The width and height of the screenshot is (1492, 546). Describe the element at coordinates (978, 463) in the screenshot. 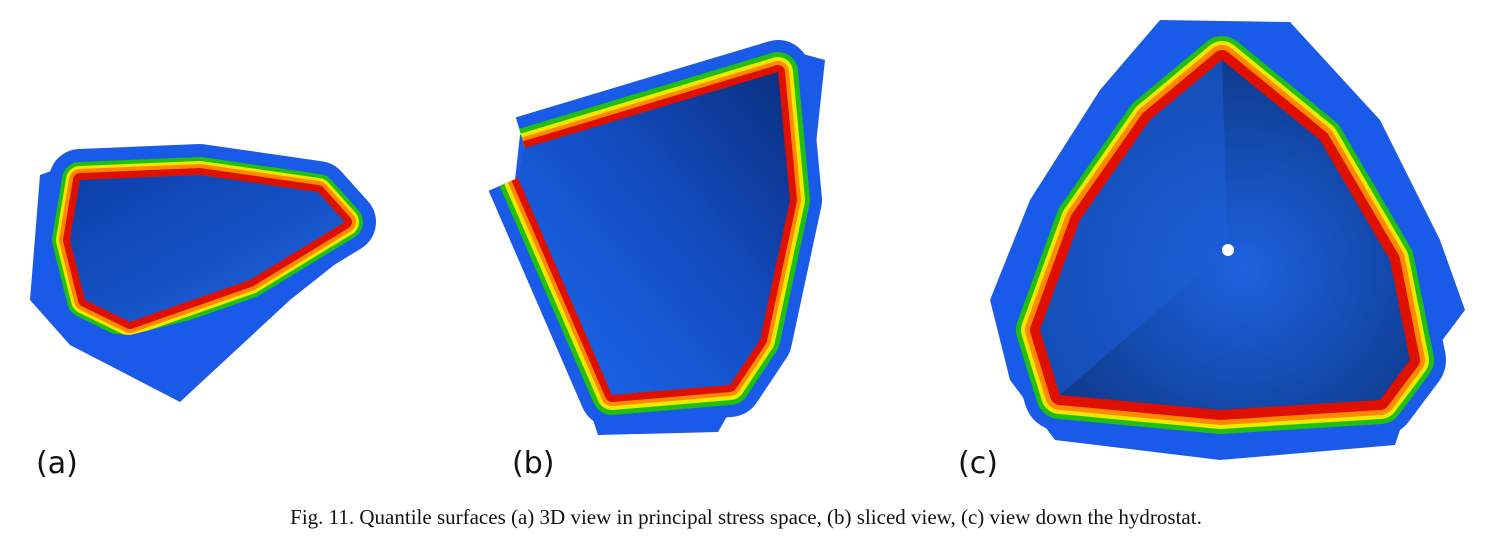

I see `panel-label-c: (c)` at that location.